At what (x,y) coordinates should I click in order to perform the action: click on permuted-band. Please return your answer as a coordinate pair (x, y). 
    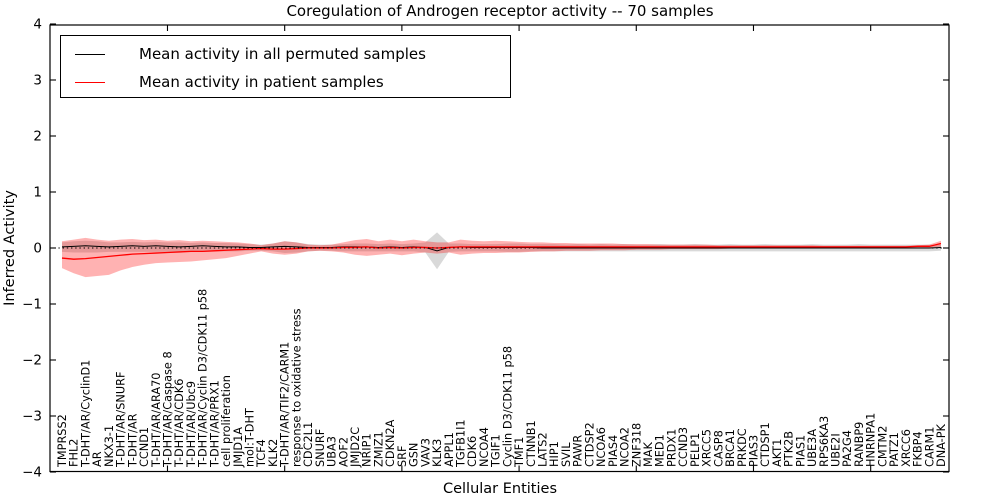
    Looking at the image, I should click on (501, 251).